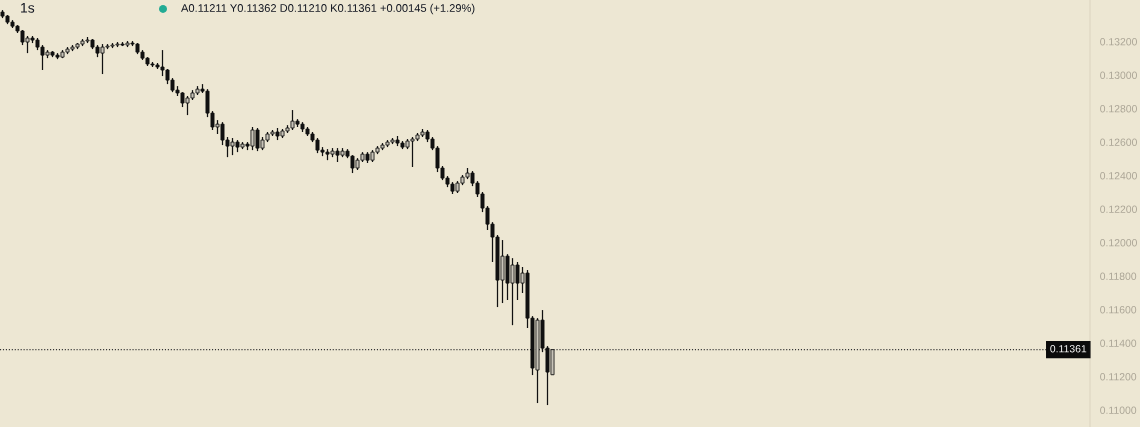 The height and width of the screenshot is (427, 1140). I want to click on y-tick-label: 0.12800, so click(1118, 109).